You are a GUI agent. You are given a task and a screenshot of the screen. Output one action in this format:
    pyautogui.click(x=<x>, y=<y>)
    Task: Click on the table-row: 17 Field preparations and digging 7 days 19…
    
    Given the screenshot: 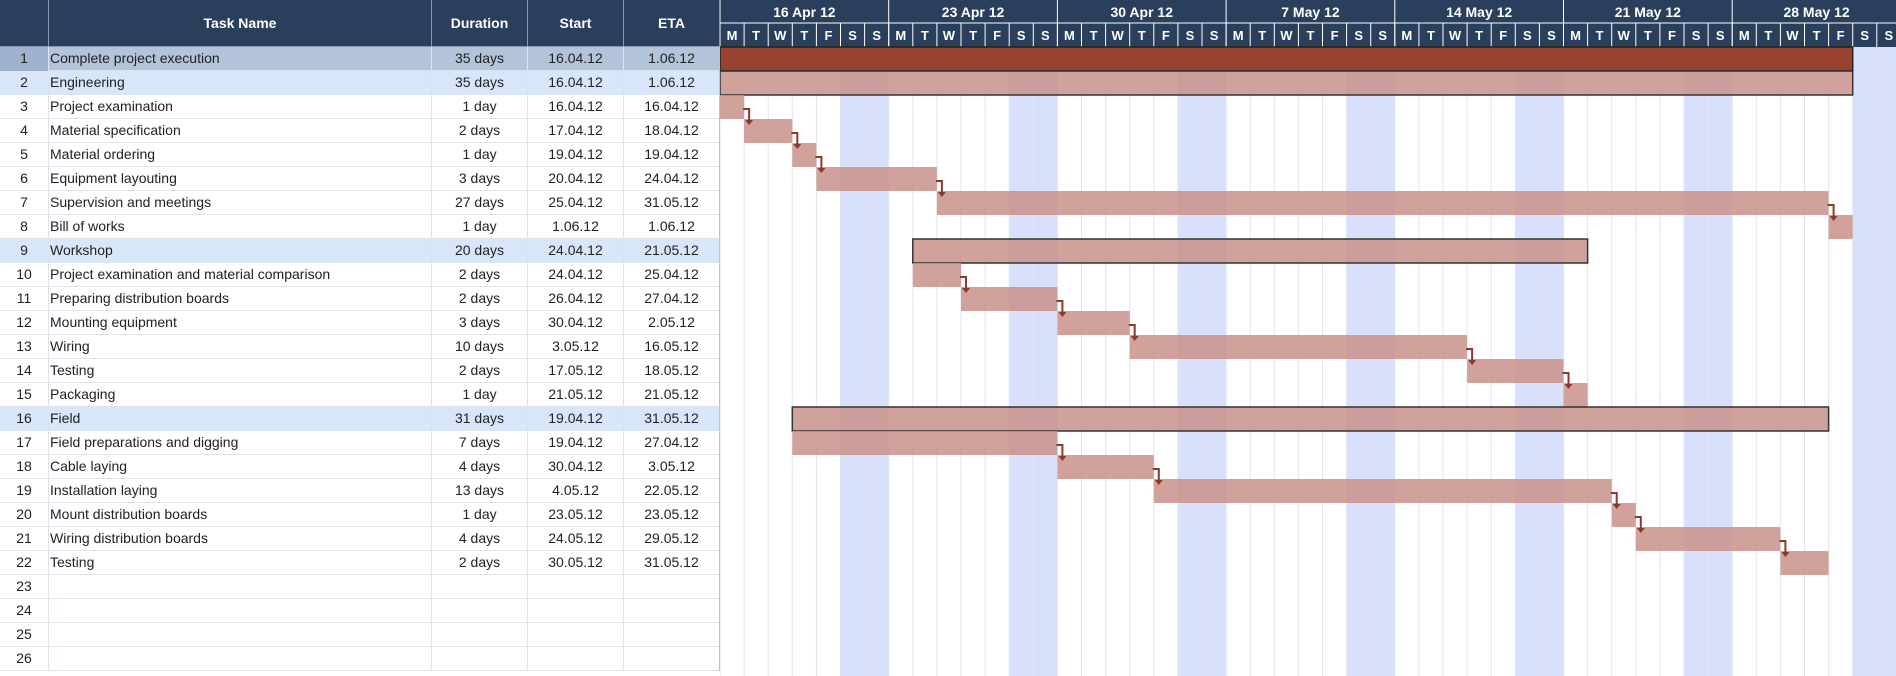 What is the action you would take?
    pyautogui.click(x=360, y=443)
    